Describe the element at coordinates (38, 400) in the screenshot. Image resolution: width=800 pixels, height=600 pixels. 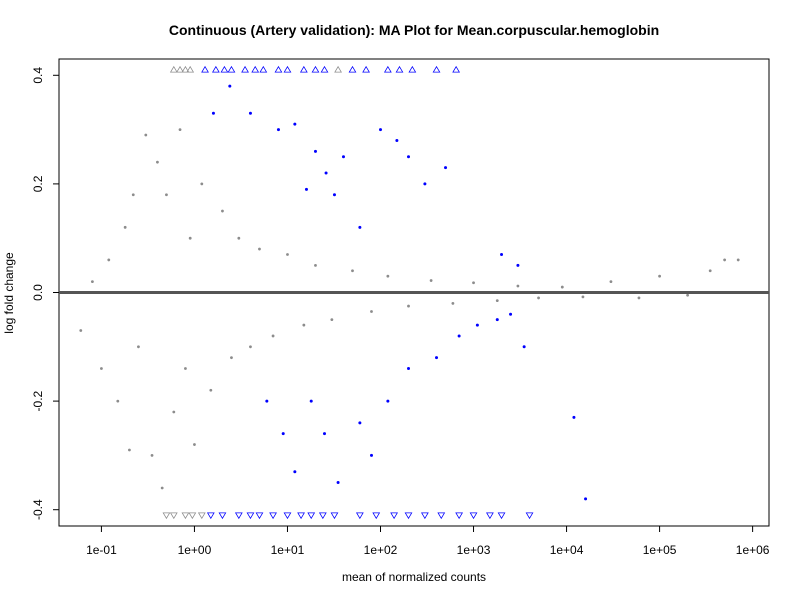
I see `y-tick-label: -0.2` at that location.